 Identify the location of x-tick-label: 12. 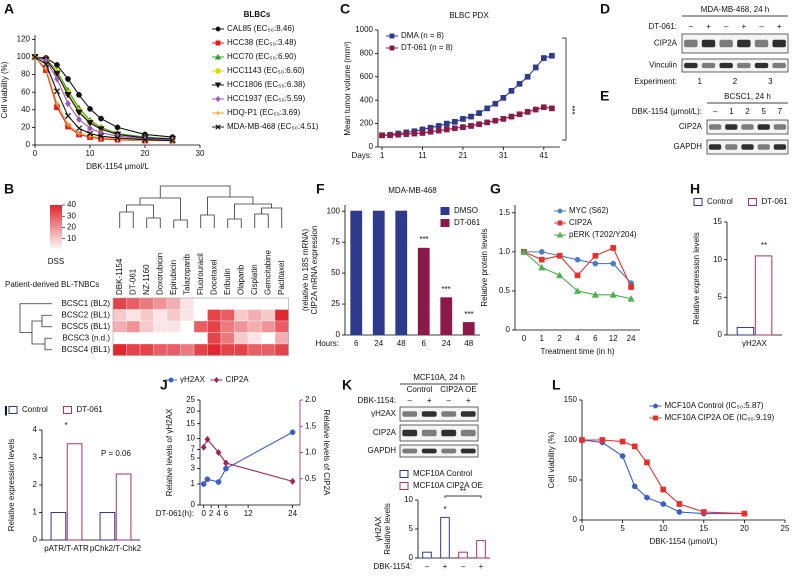
(248, 513).